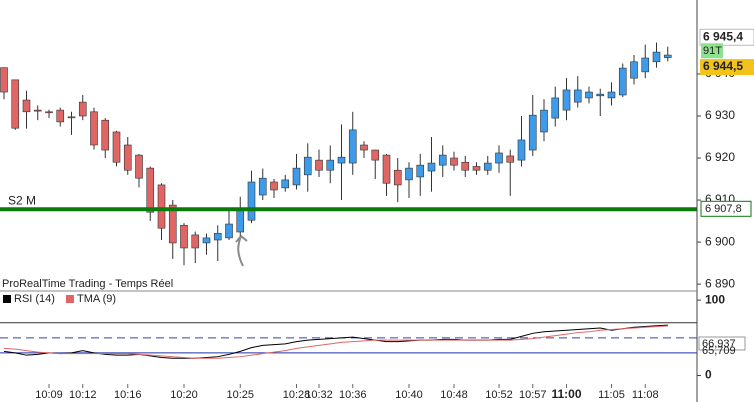  What do you see at coordinates (96, 299) in the screenshot?
I see `legend-label: TMA (9)` at bounding box center [96, 299].